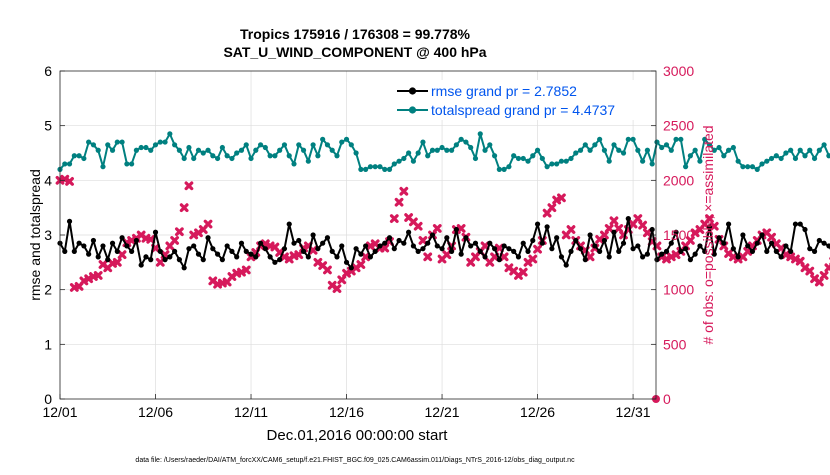  Describe the element at coordinates (48, 235) in the screenshot. I see `y-left-tick-label: 3` at that location.